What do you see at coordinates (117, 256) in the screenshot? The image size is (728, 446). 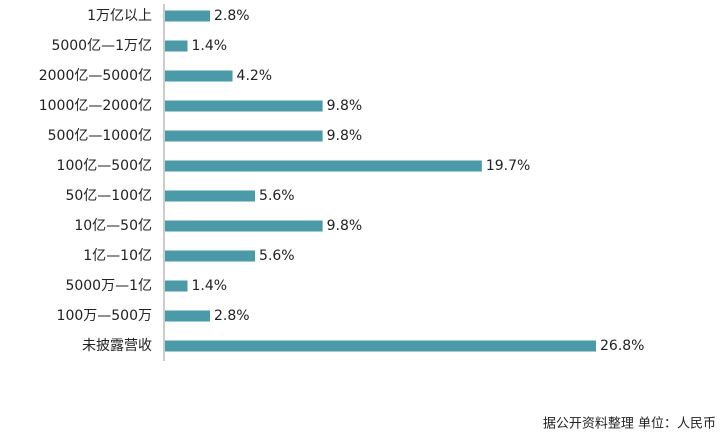 I see `y-tick-label: 1亿—10亿` at bounding box center [117, 256].